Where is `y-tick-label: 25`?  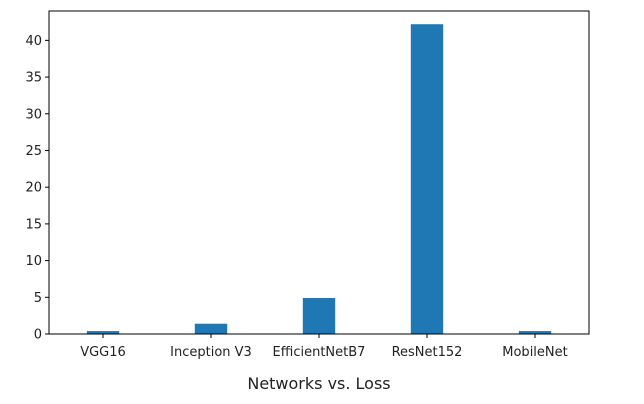
y-tick-label: 25 is located at coordinates (33, 151).